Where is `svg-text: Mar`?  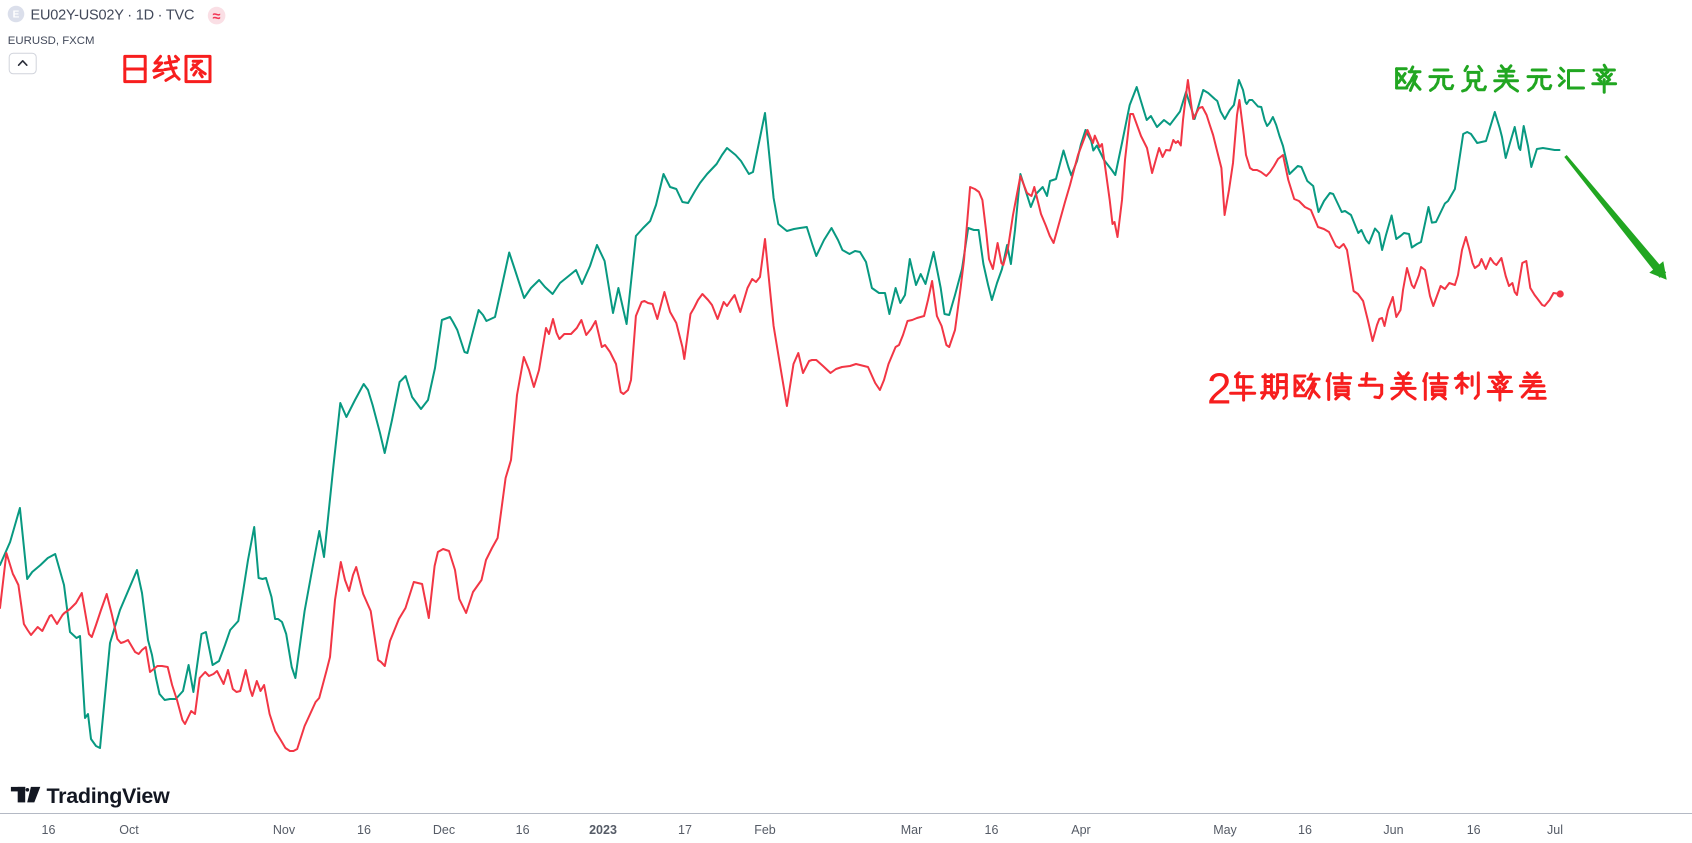
svg-text: Mar is located at coordinates (912, 830).